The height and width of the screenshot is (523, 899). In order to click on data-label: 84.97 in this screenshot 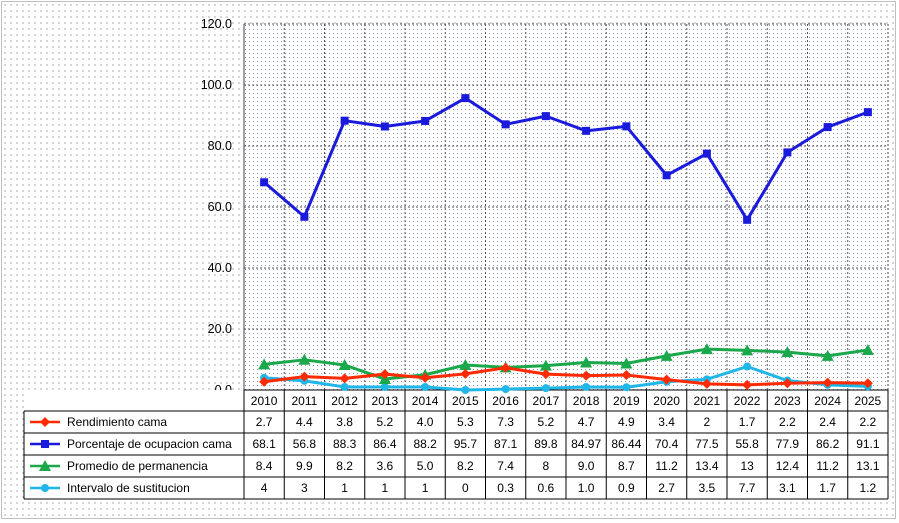, I will do `click(586, 444)`.